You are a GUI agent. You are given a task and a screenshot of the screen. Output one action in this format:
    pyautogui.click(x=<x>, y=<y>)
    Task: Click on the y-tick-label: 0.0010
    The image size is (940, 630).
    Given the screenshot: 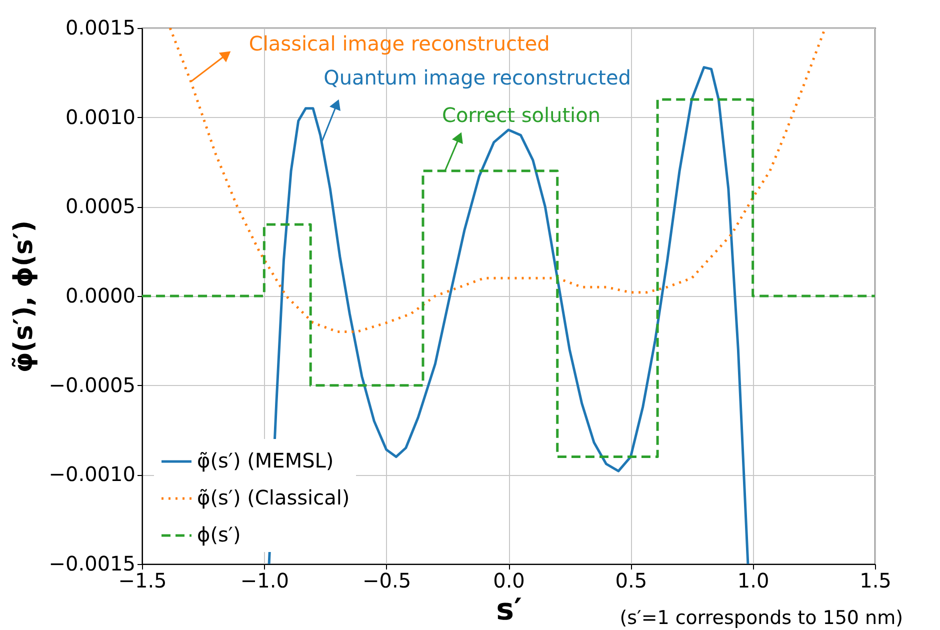 What is the action you would take?
    pyautogui.click(x=101, y=116)
    